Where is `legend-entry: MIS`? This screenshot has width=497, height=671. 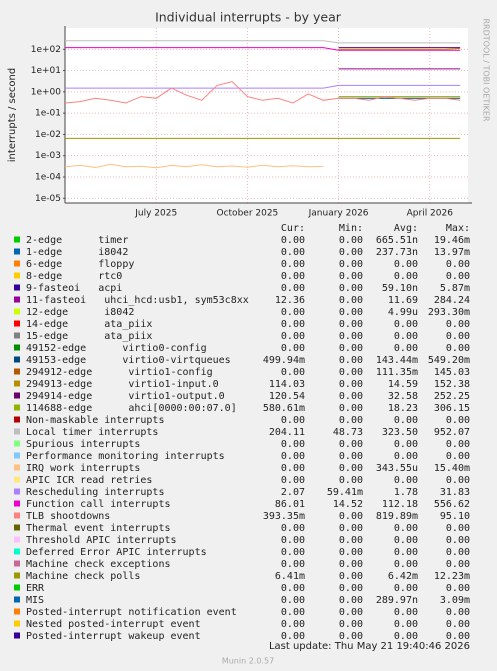
legend-entry: MIS is located at coordinates (35, 600).